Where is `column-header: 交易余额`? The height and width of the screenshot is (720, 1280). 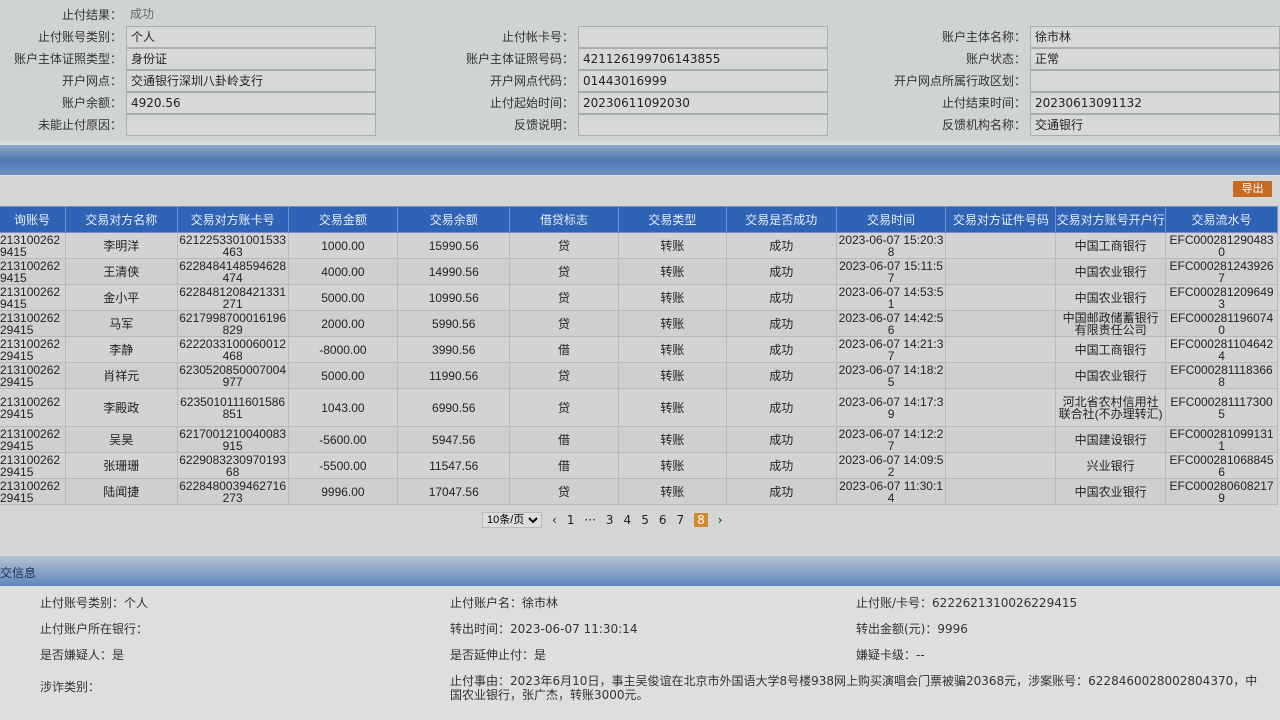 column-header: 交易余额 is located at coordinates (454, 219).